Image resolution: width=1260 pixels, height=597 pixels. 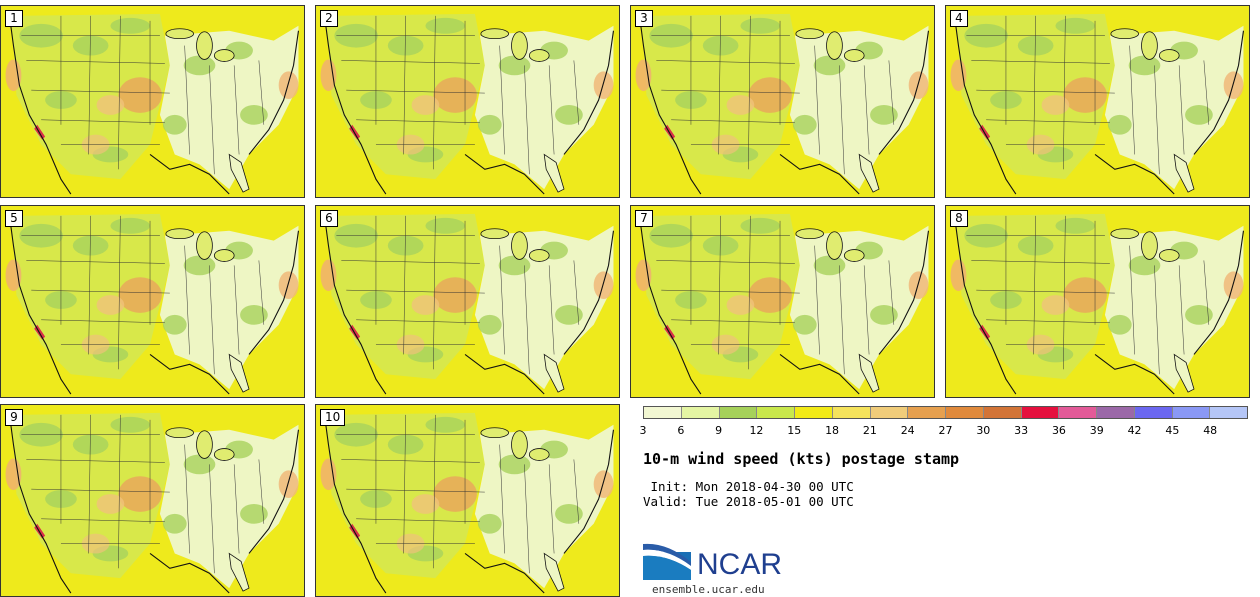 I want to click on member-number: 4, so click(x=959, y=18).